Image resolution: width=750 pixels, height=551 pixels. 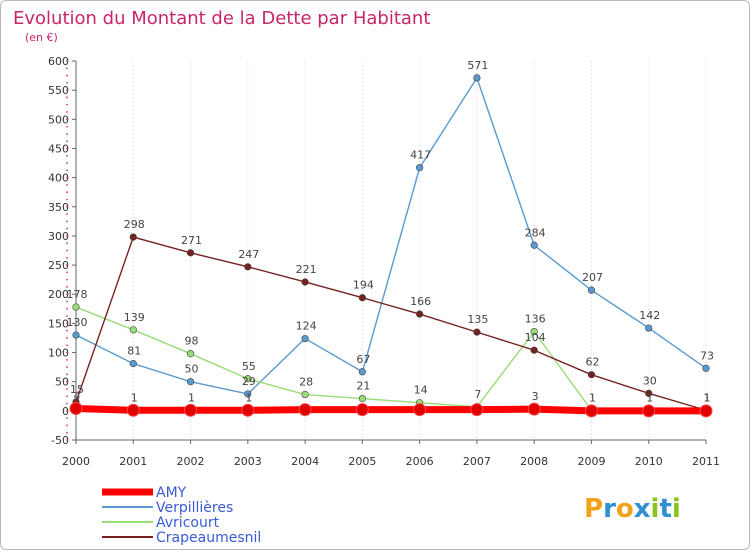 What do you see at coordinates (592, 277) in the screenshot?
I see `data-label: 207` at bounding box center [592, 277].